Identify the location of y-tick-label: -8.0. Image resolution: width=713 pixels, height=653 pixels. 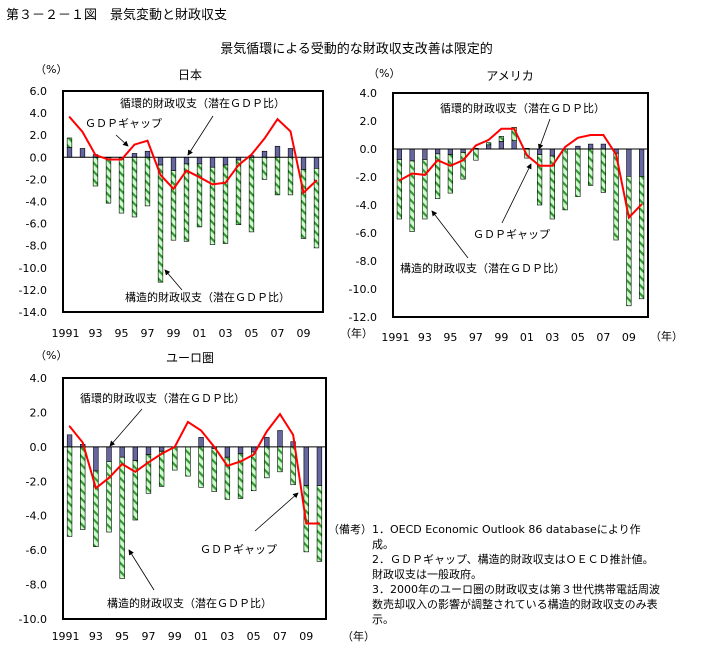
(36, 585).